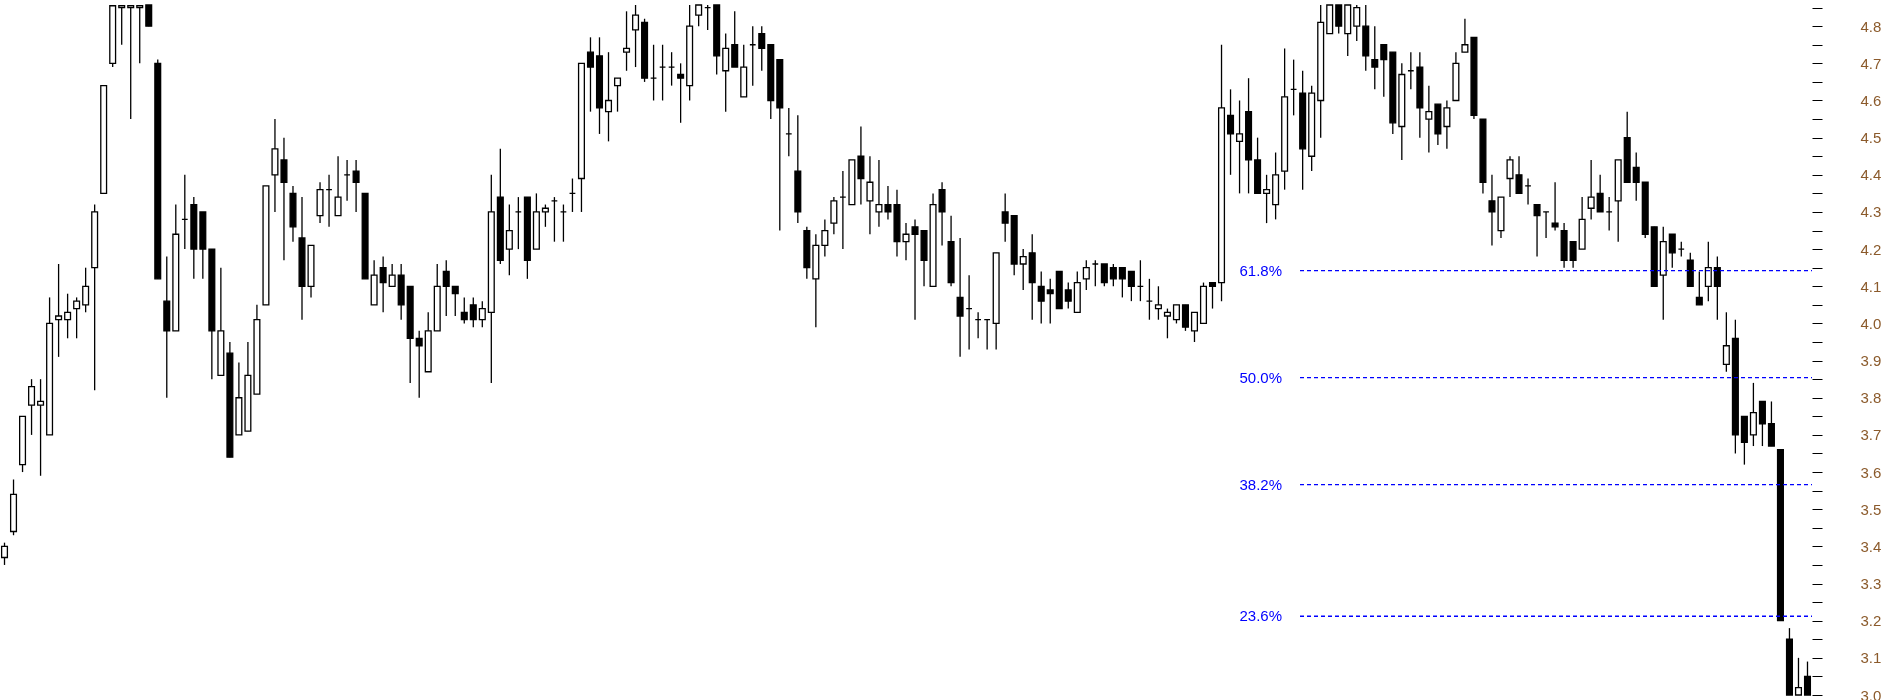 The width and height of the screenshot is (1900, 700). What do you see at coordinates (1871, 138) in the screenshot?
I see `y-tick-label: 4.5` at bounding box center [1871, 138].